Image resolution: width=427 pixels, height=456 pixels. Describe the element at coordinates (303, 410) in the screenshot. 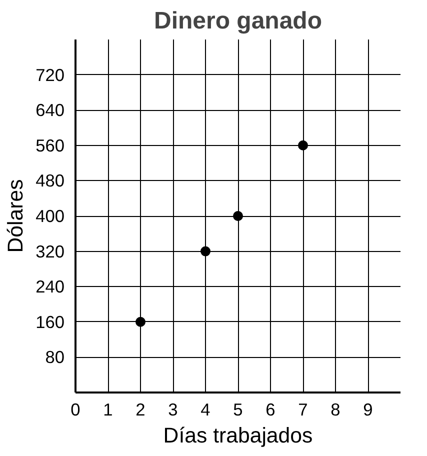

I see `x-tick-label: 7` at that location.